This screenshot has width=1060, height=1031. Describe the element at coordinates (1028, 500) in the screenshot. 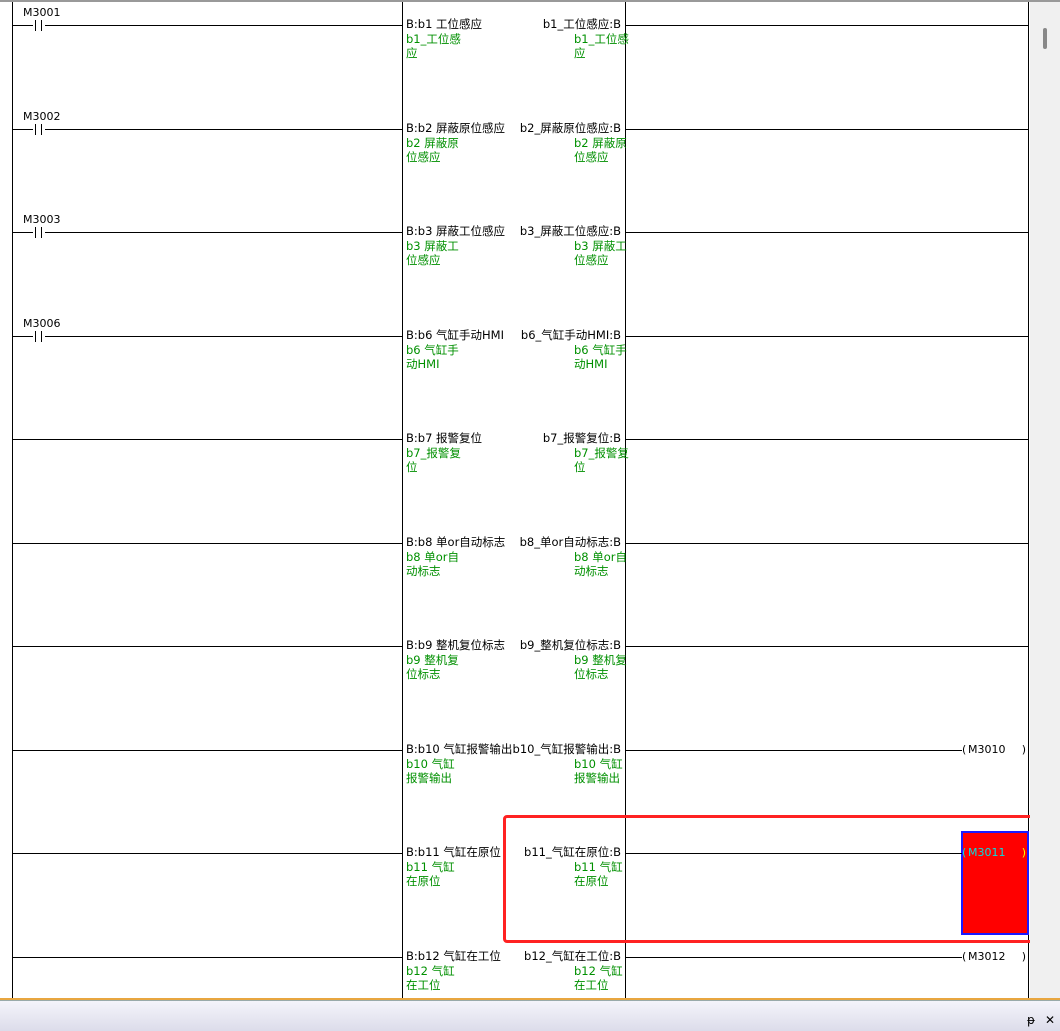

I see `right-power-rail` at that location.